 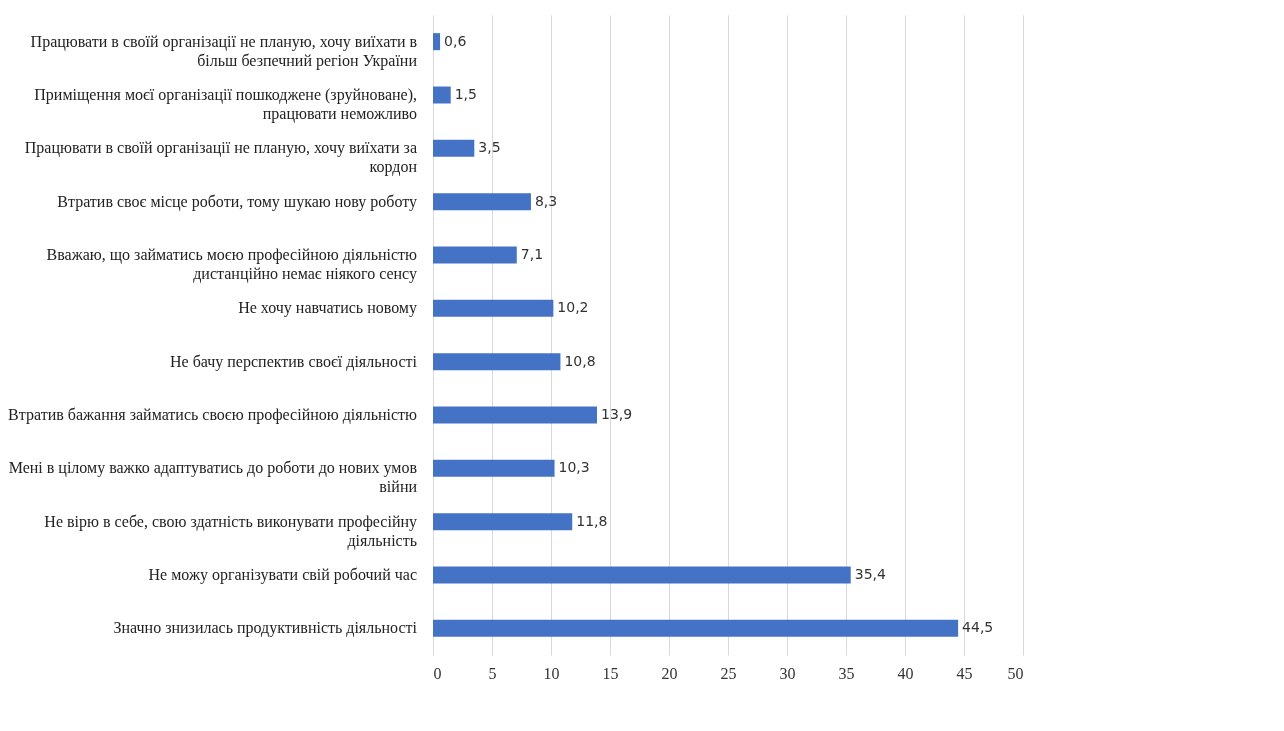 What do you see at coordinates (213, 415) in the screenshot?
I see `y-tick-label: Втратив бажання займатись своєю професійною діяльністю` at bounding box center [213, 415].